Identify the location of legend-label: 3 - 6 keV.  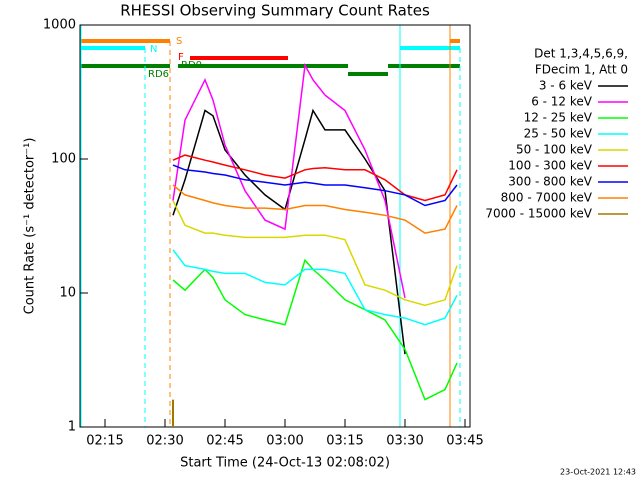
(566, 86).